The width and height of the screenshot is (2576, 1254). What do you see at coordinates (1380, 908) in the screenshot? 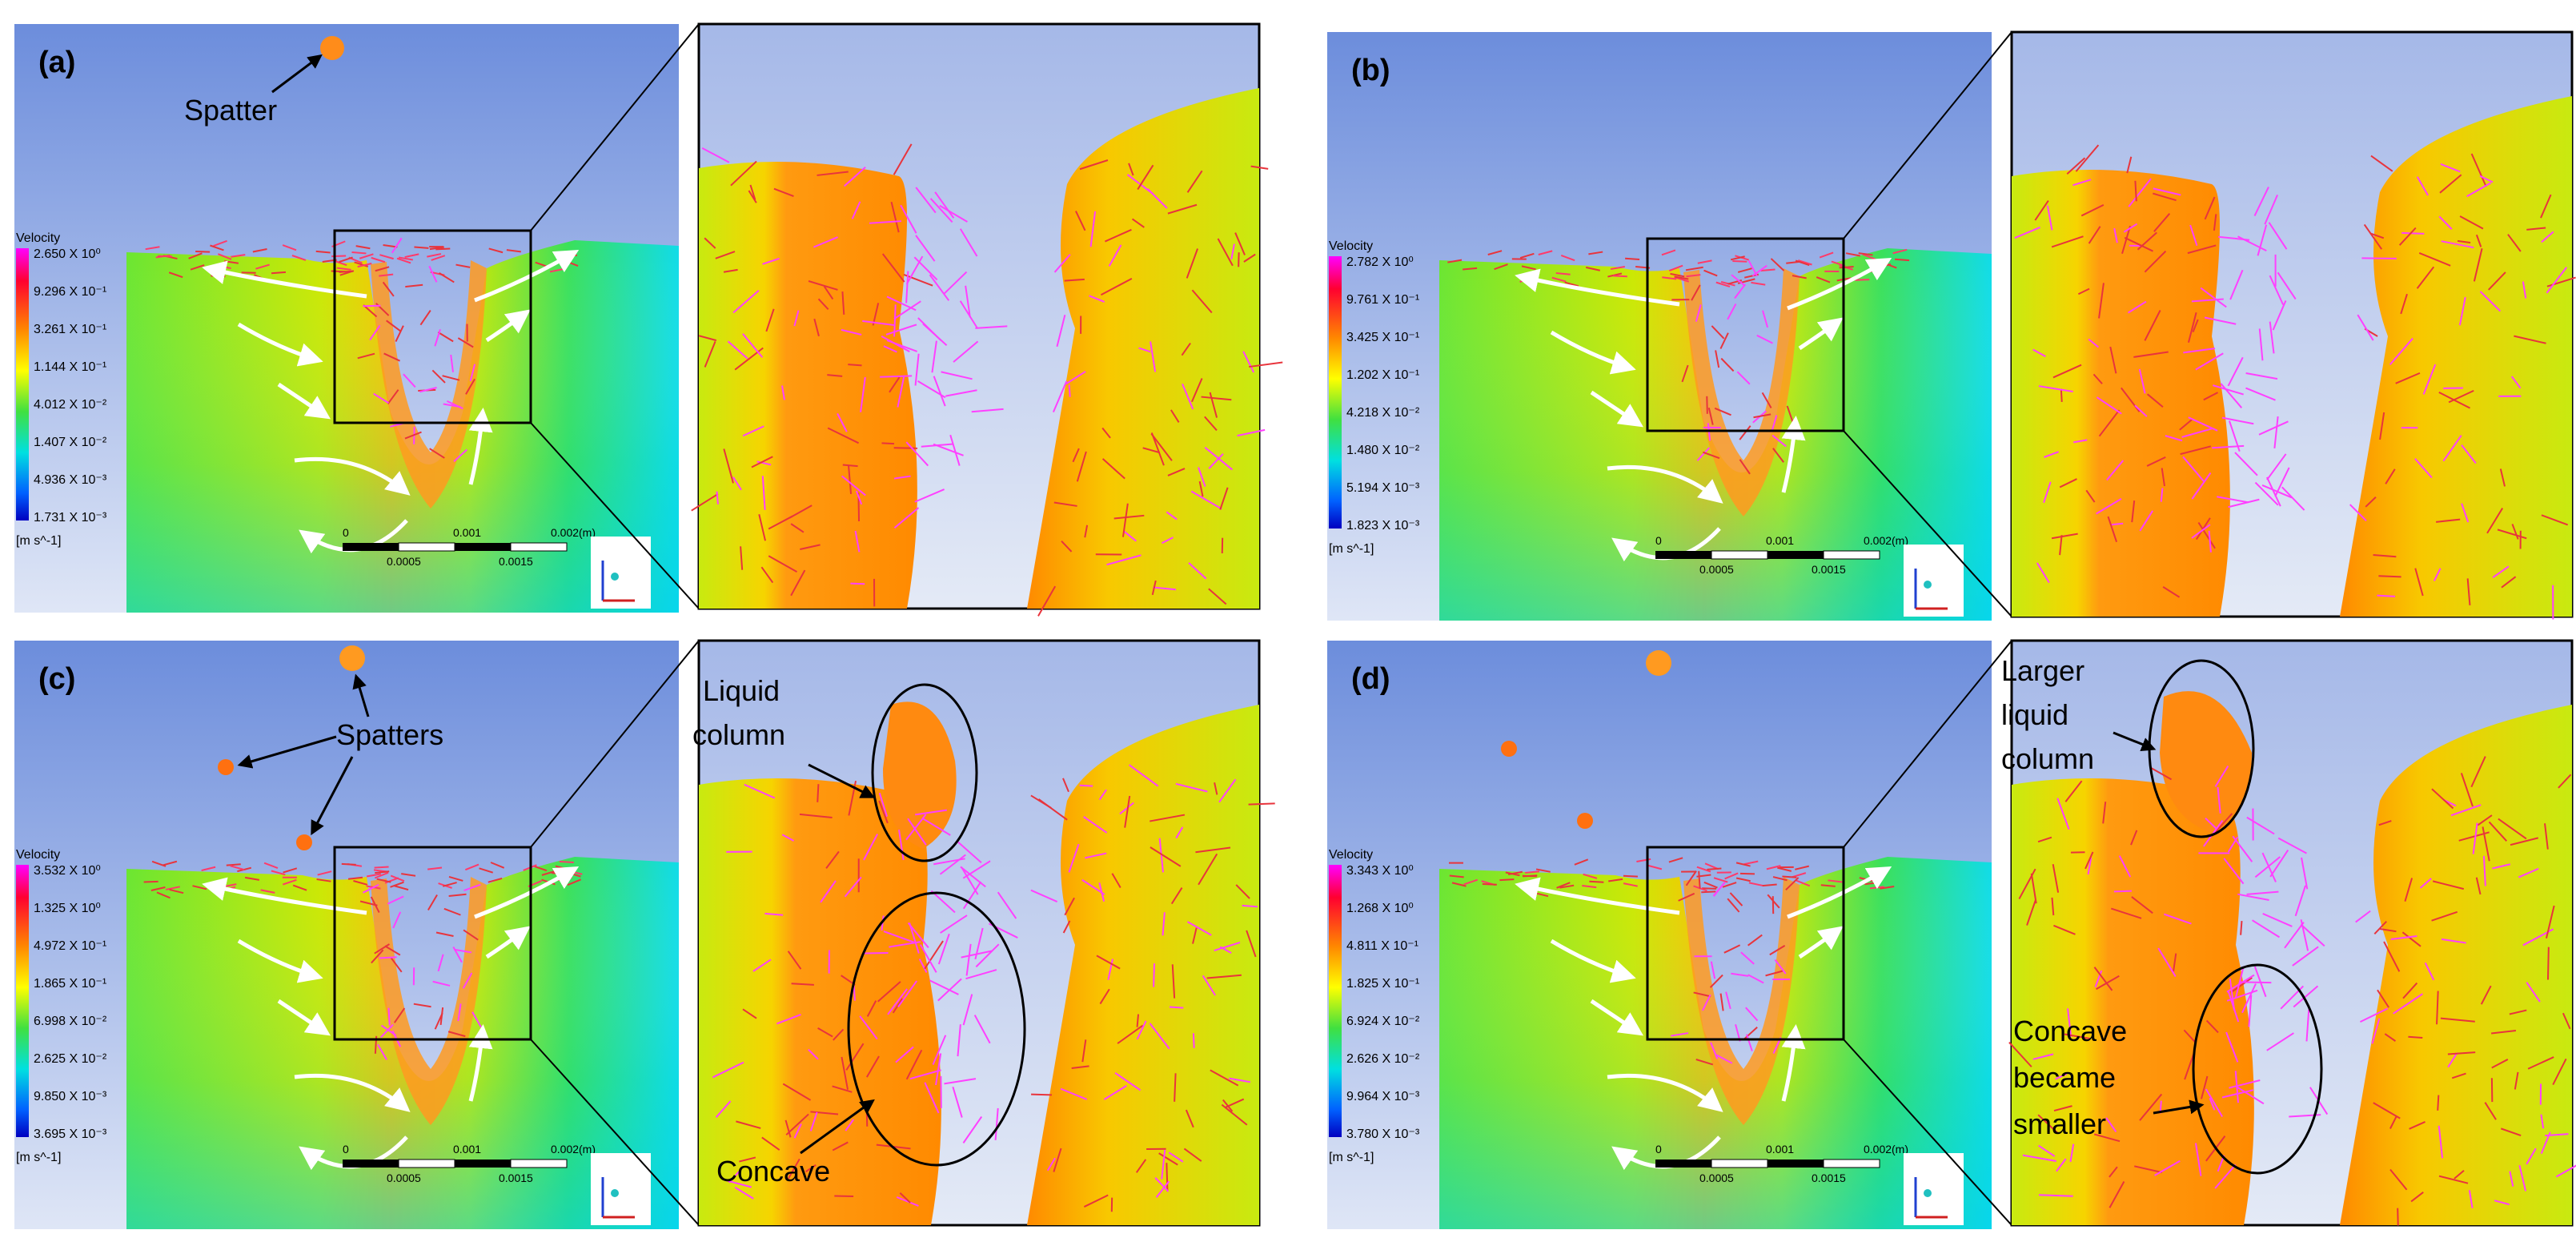
I see `legend-value: 1.268 X 10⁰` at bounding box center [1380, 908].